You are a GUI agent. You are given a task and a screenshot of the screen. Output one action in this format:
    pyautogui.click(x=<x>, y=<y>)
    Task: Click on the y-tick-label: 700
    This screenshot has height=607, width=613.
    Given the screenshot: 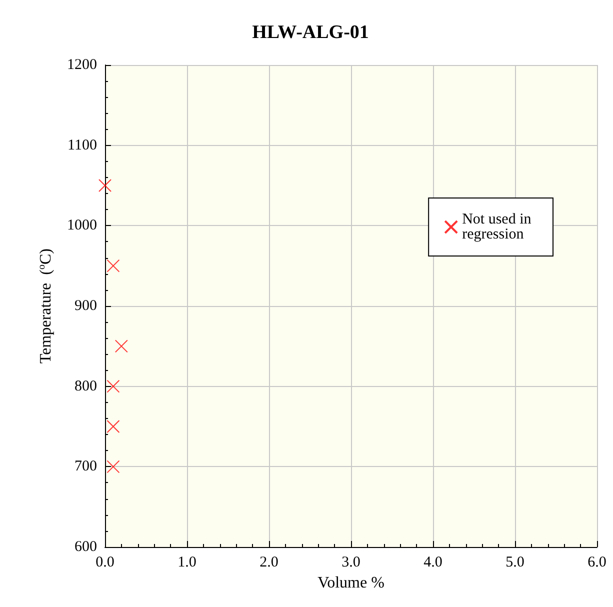 What is the action you would take?
    pyautogui.click(x=85, y=466)
    